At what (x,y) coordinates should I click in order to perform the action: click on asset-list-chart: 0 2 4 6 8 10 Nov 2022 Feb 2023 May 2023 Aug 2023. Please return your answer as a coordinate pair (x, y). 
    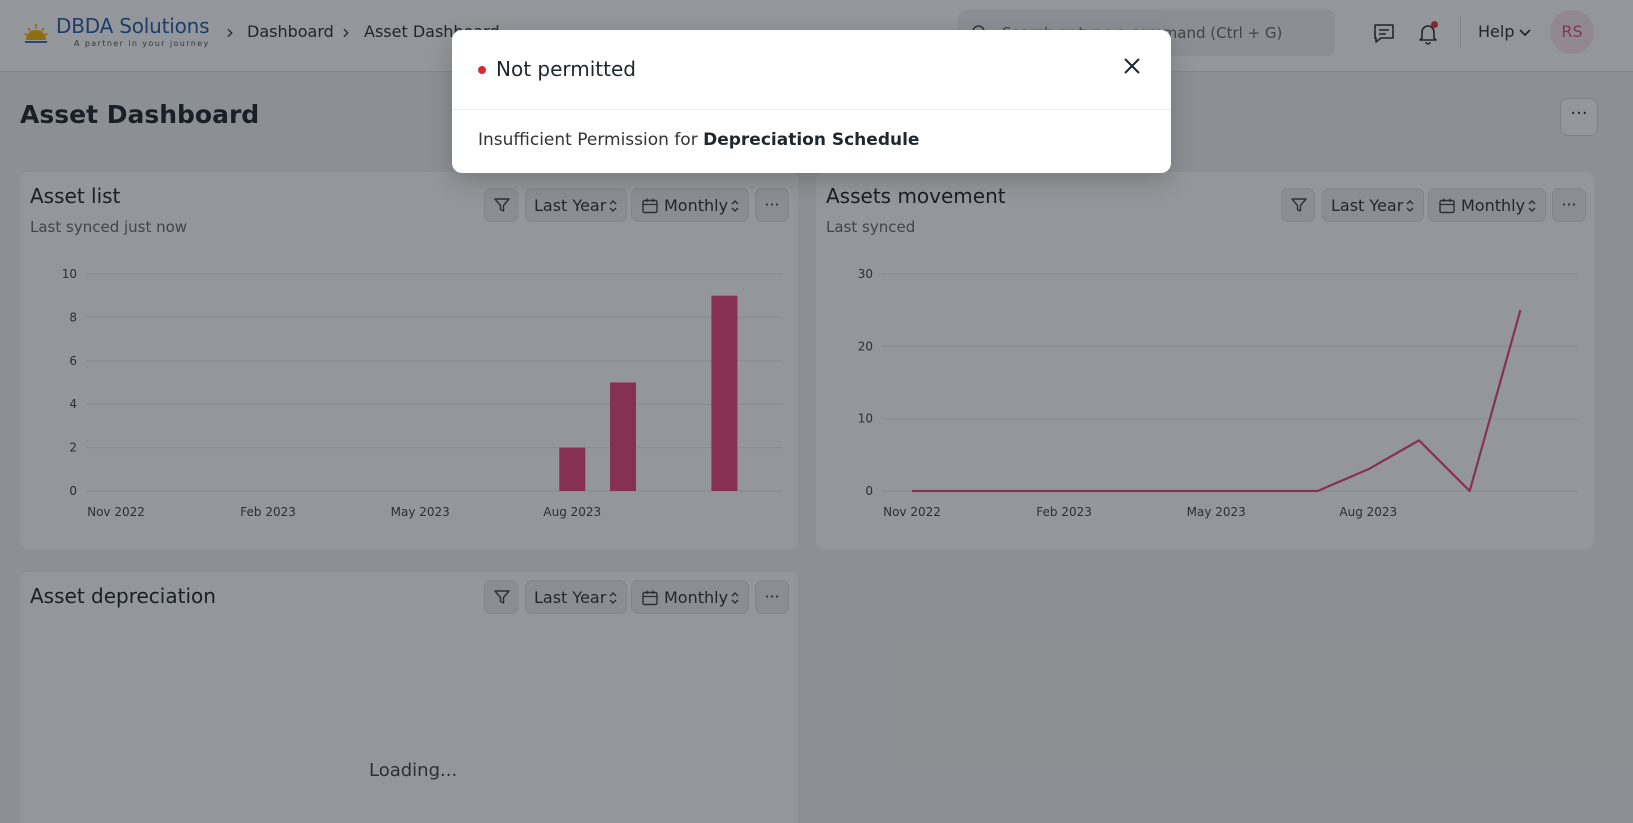
    Looking at the image, I should click on (422, 393).